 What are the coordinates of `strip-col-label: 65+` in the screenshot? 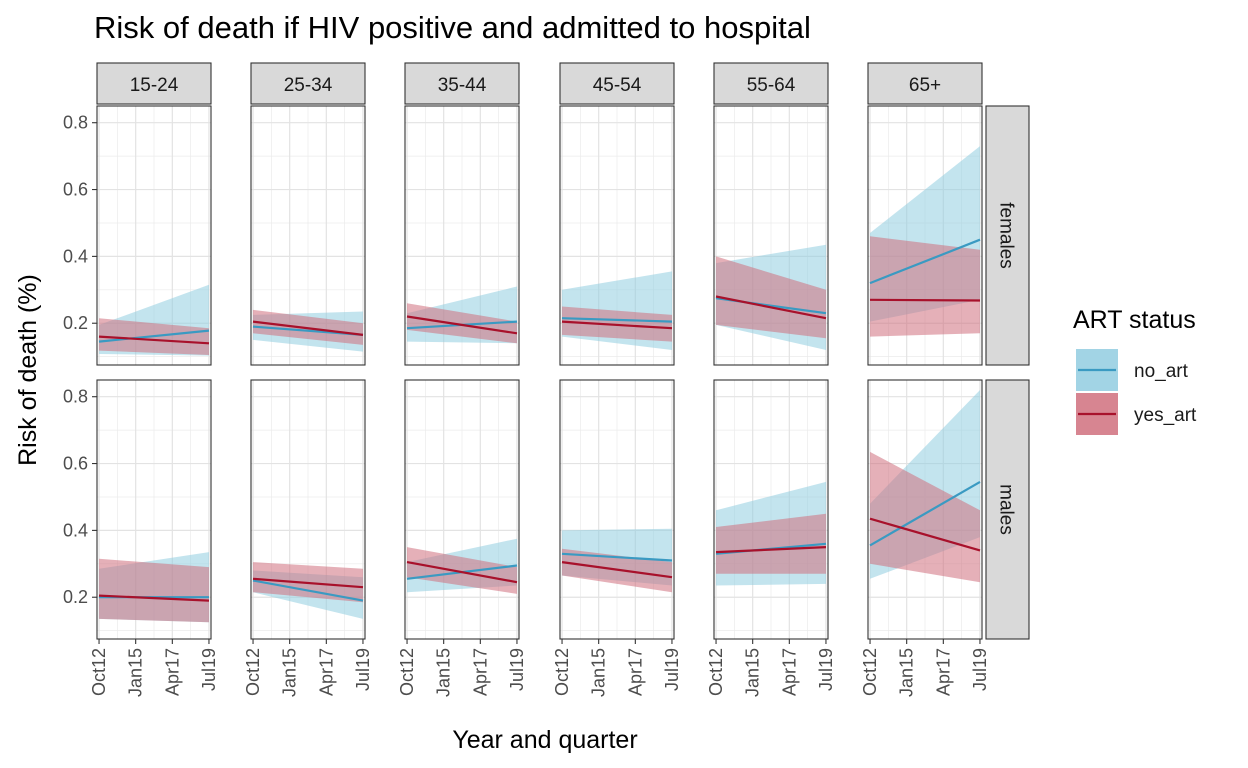 It's located at (925, 85).